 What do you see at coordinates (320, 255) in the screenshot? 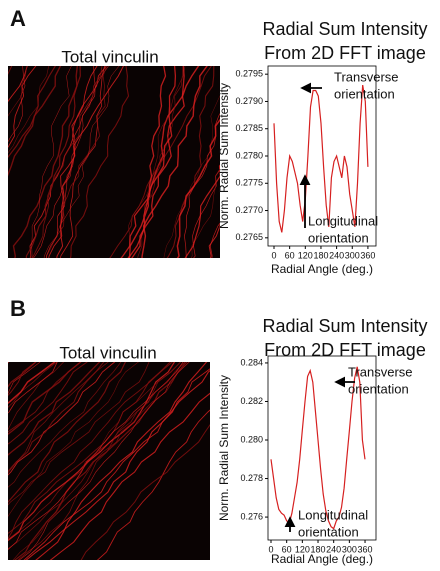
I see `x-tick-label: 180` at bounding box center [320, 255].